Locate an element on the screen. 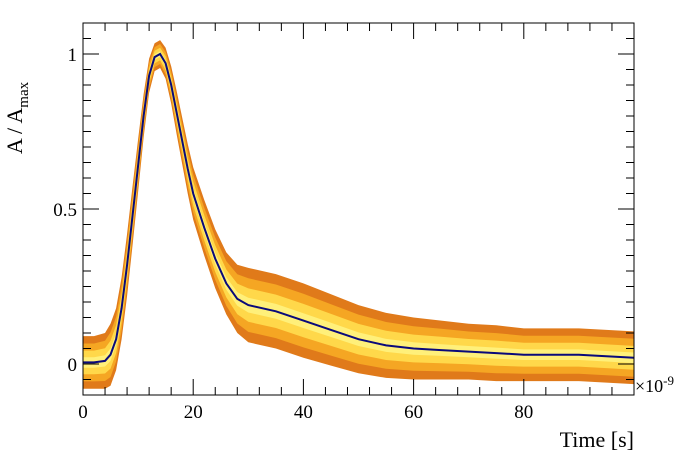 This screenshot has width=696, height=472. x-axis-exponent-power: -9 is located at coordinates (668, 380).